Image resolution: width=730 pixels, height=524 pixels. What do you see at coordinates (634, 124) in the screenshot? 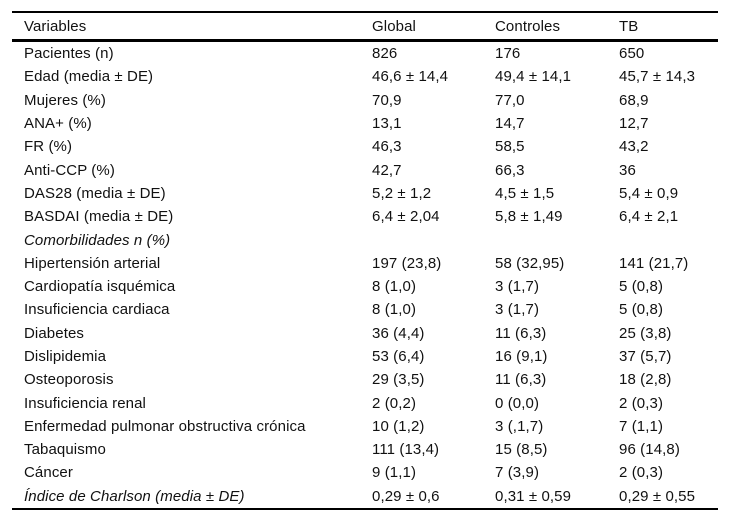
I see `cell-tb: 12,7` at bounding box center [634, 124].